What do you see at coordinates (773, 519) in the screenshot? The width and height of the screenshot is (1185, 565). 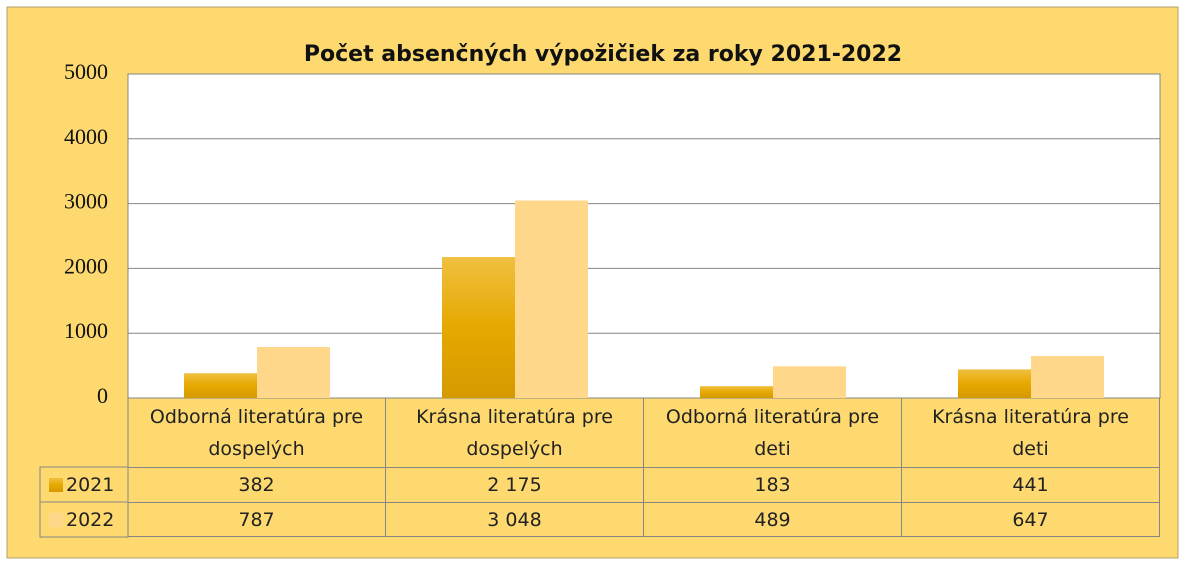 I see `data-table-value: 489` at bounding box center [773, 519].